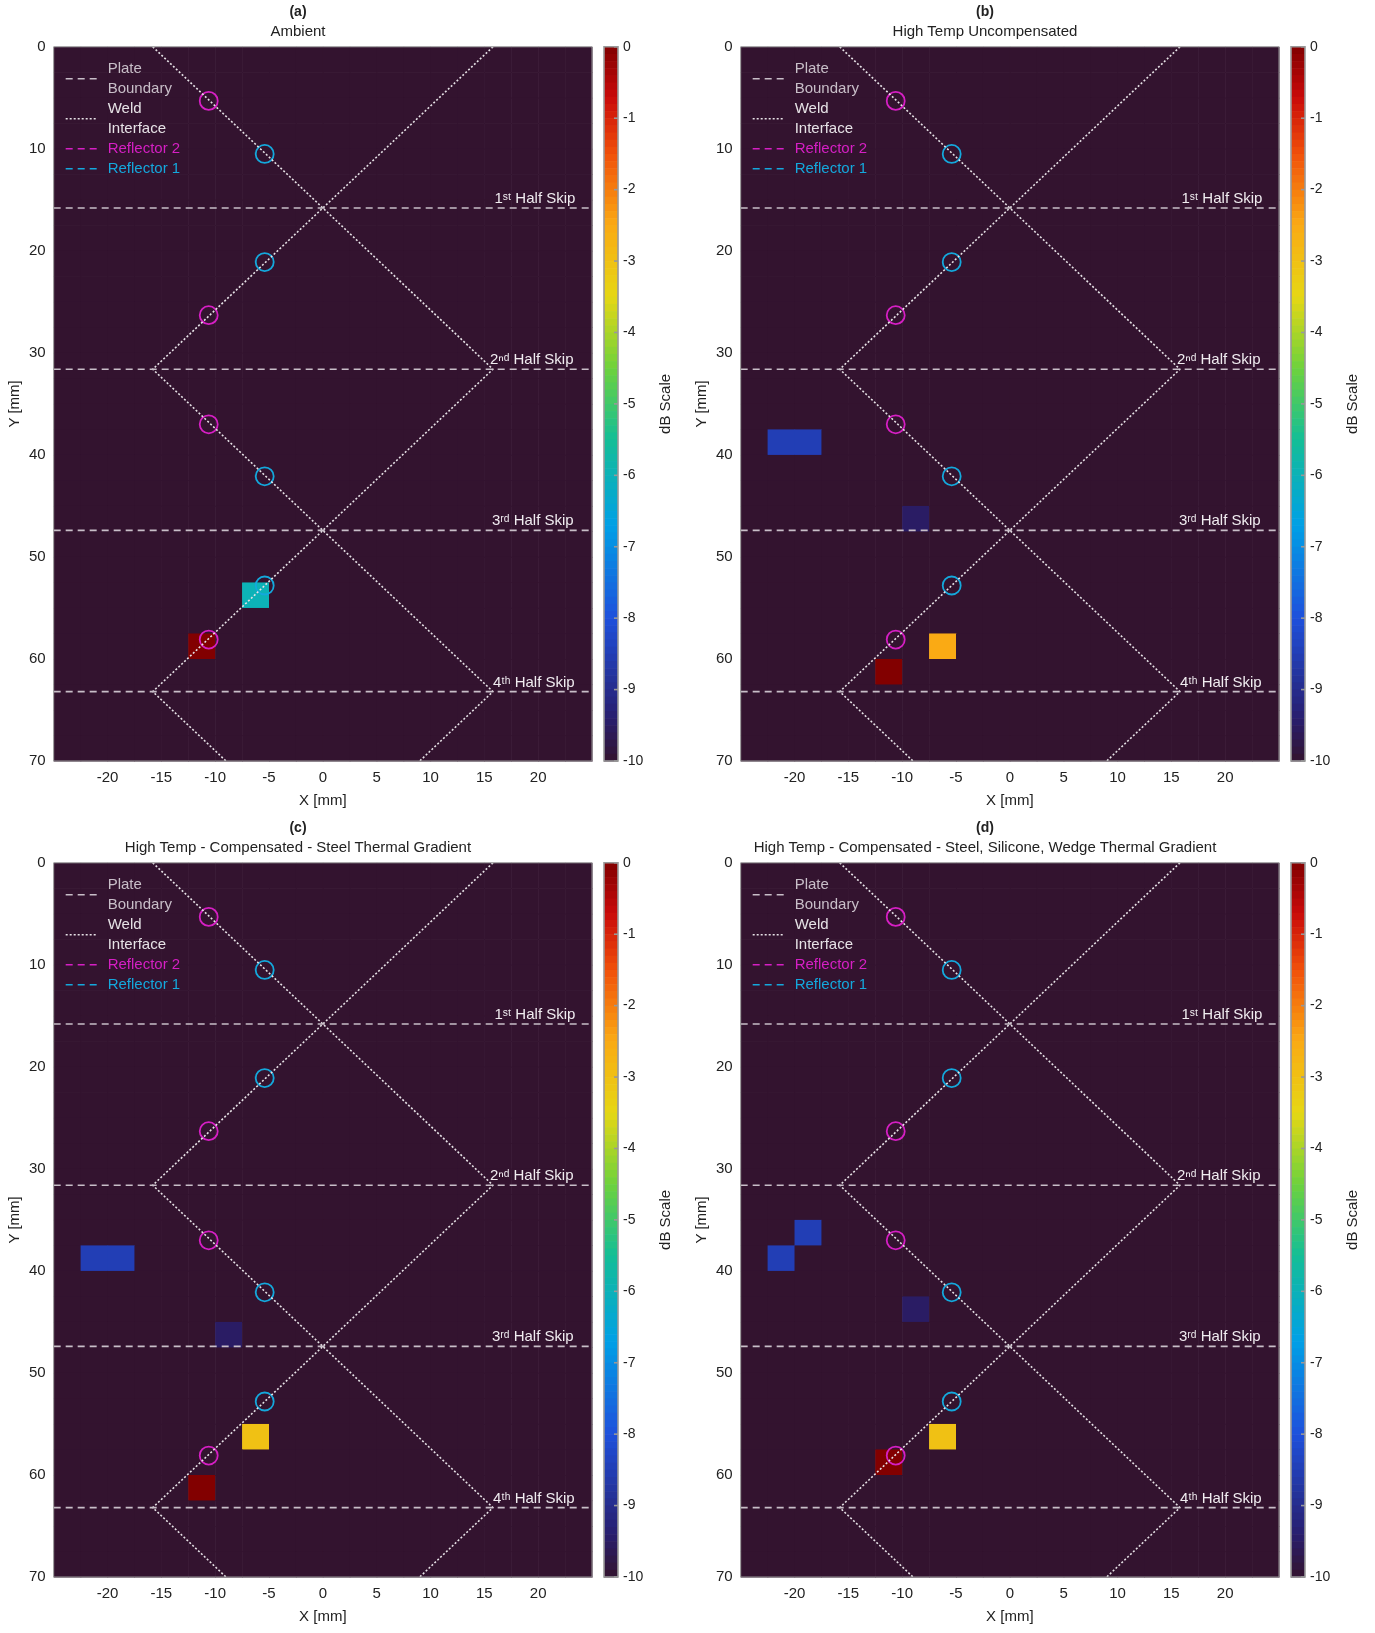  What do you see at coordinates (985, 827) in the screenshot?
I see `chart-title: (d)` at bounding box center [985, 827].